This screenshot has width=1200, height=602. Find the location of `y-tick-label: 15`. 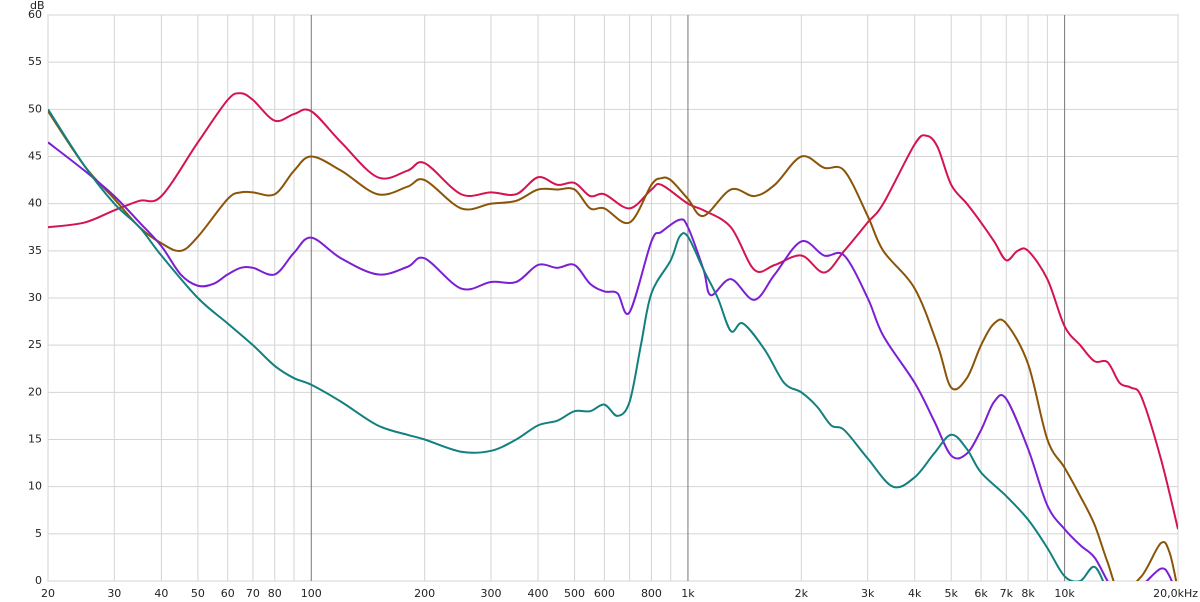

y-tick-label: 15 is located at coordinates (35, 439).